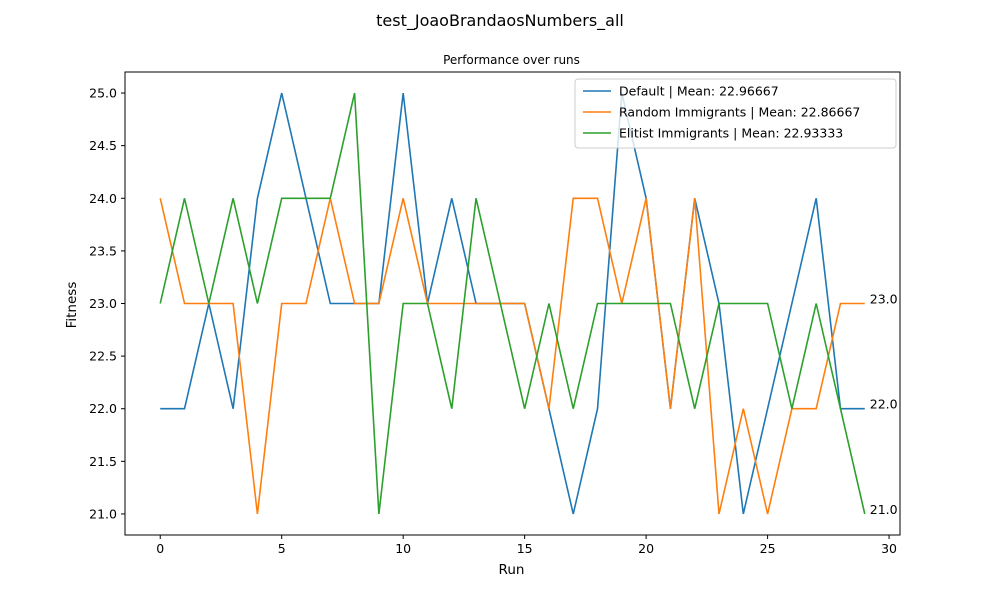  I want to click on end-annotations: 23.0 22.0 21.0, so click(884, 404).